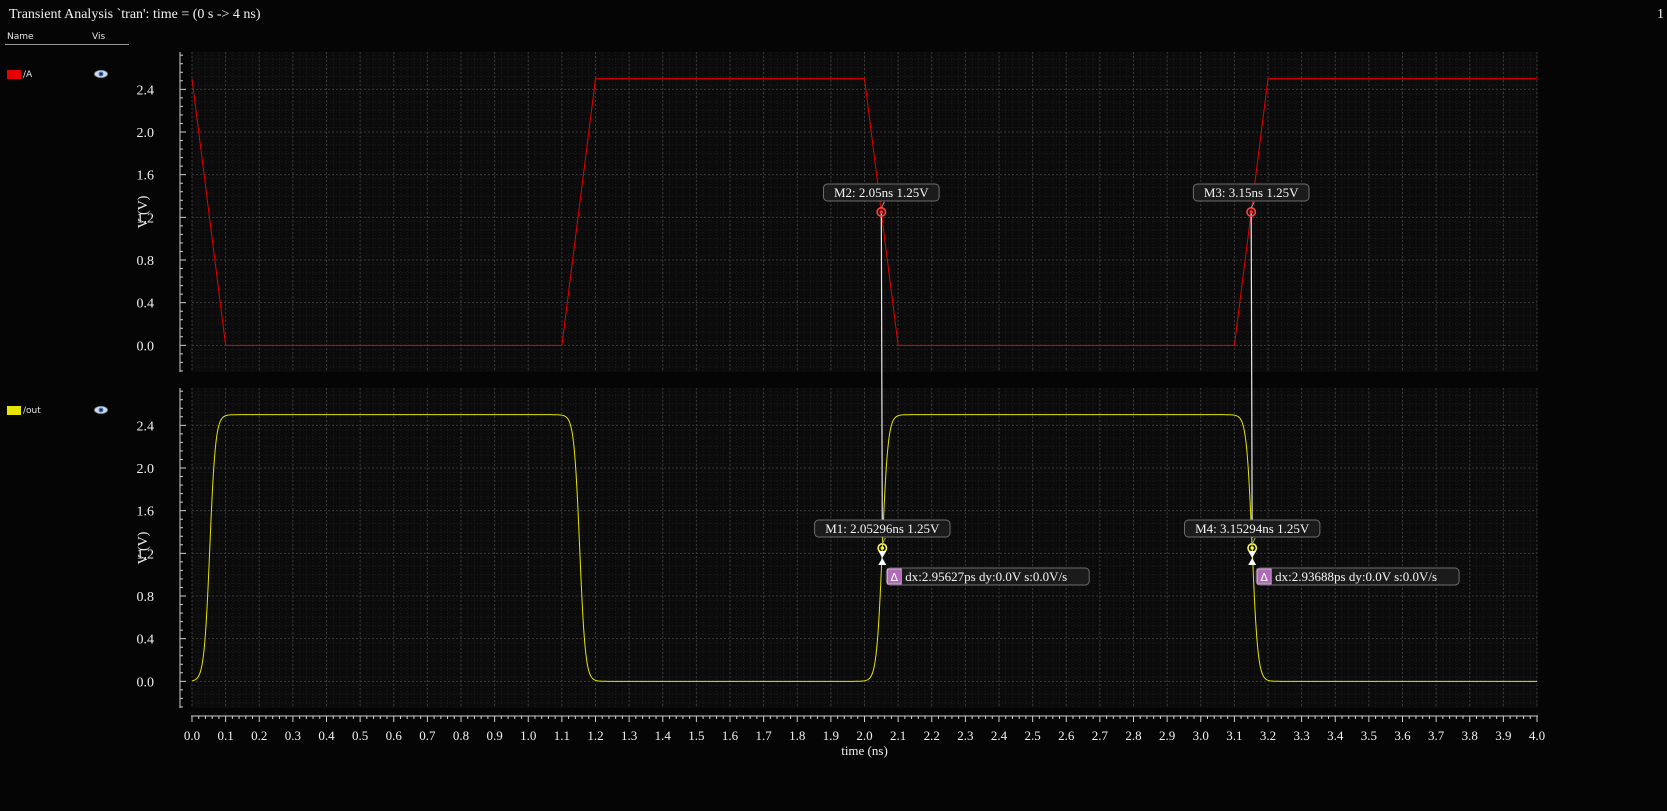  Describe the element at coordinates (864, 735) in the screenshot. I see `x-tick-label: 2.0` at that location.